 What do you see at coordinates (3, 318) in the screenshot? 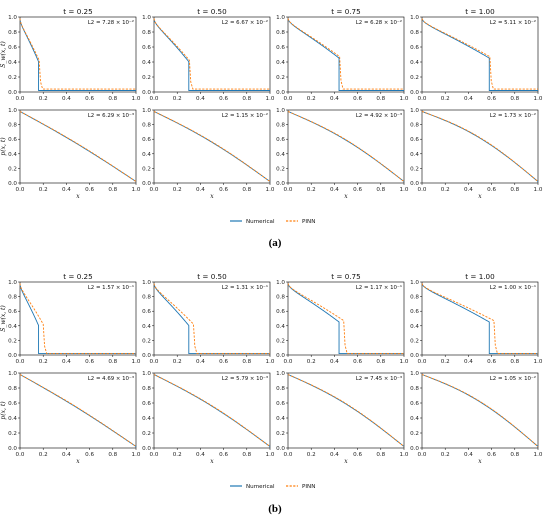
I see `y-axis-label: S_w(x, t)` at bounding box center [3, 318].